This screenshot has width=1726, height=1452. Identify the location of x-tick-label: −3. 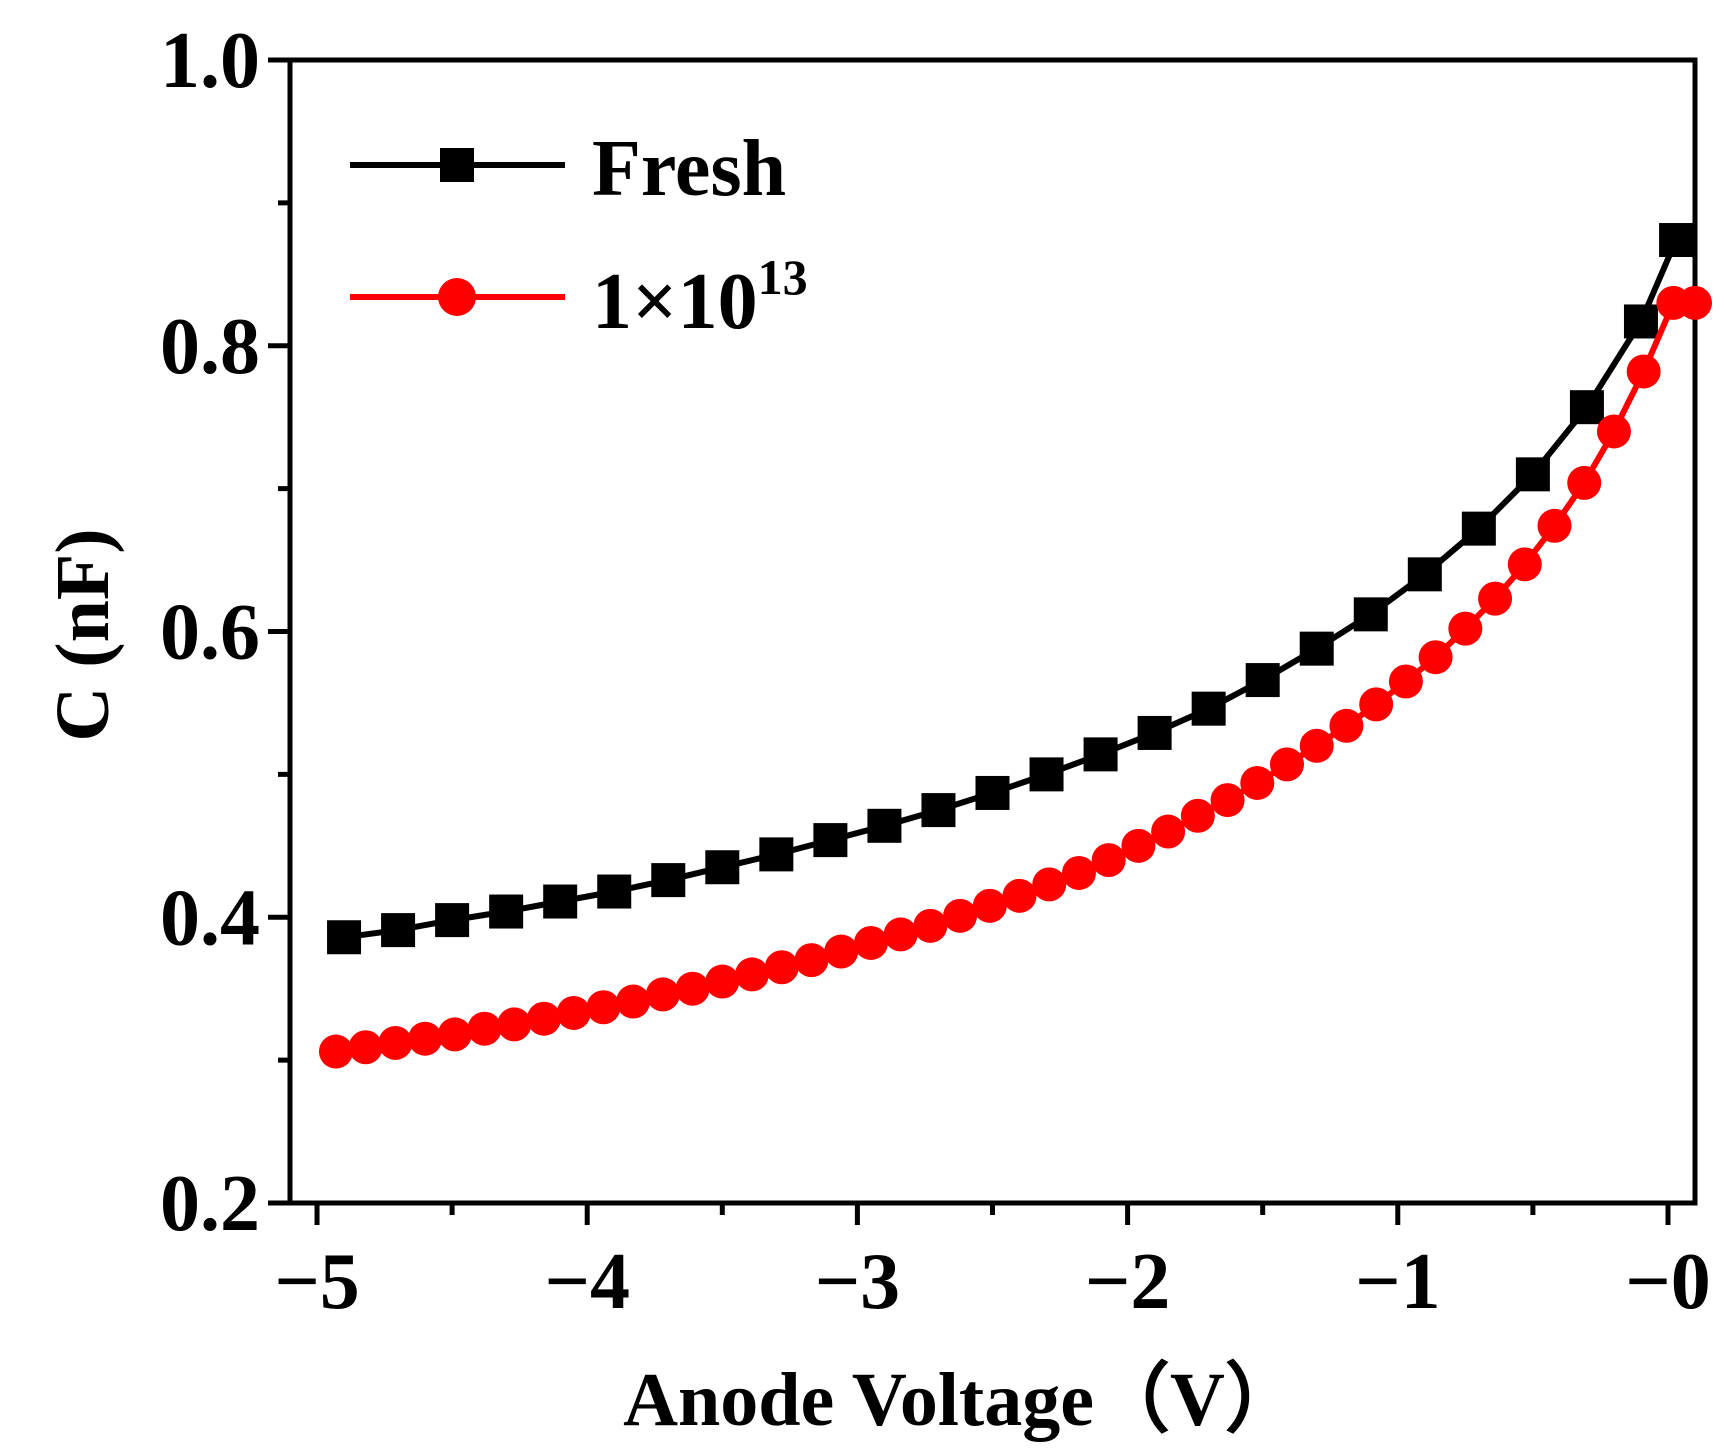
(858, 1282).